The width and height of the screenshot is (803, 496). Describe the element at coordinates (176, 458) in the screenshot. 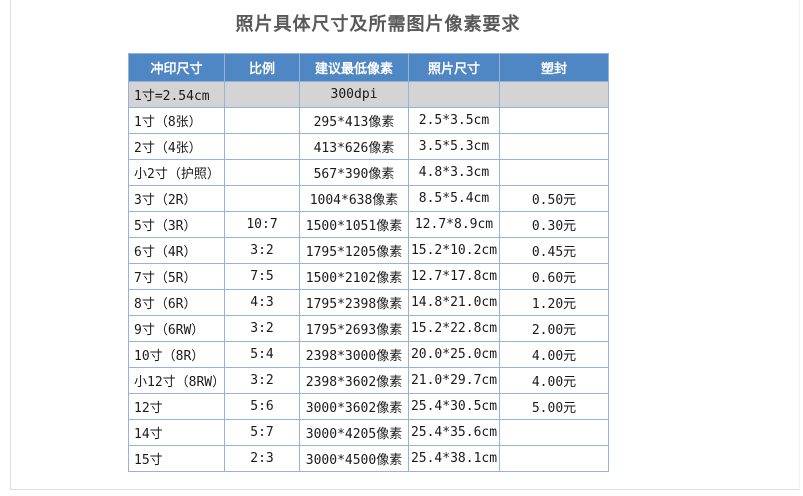

I see `cell-print-size: 15寸` at that location.